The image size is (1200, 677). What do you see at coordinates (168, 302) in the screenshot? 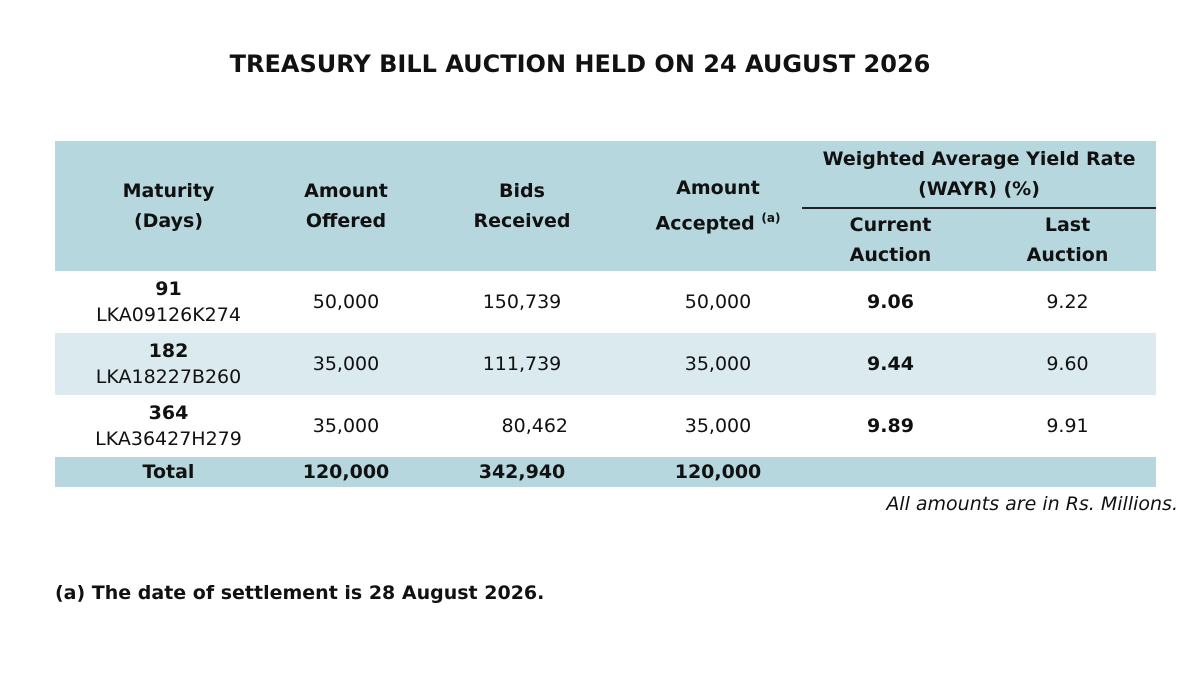
I see `maturity-cell: 91 LKA09126K274` at bounding box center [168, 302].